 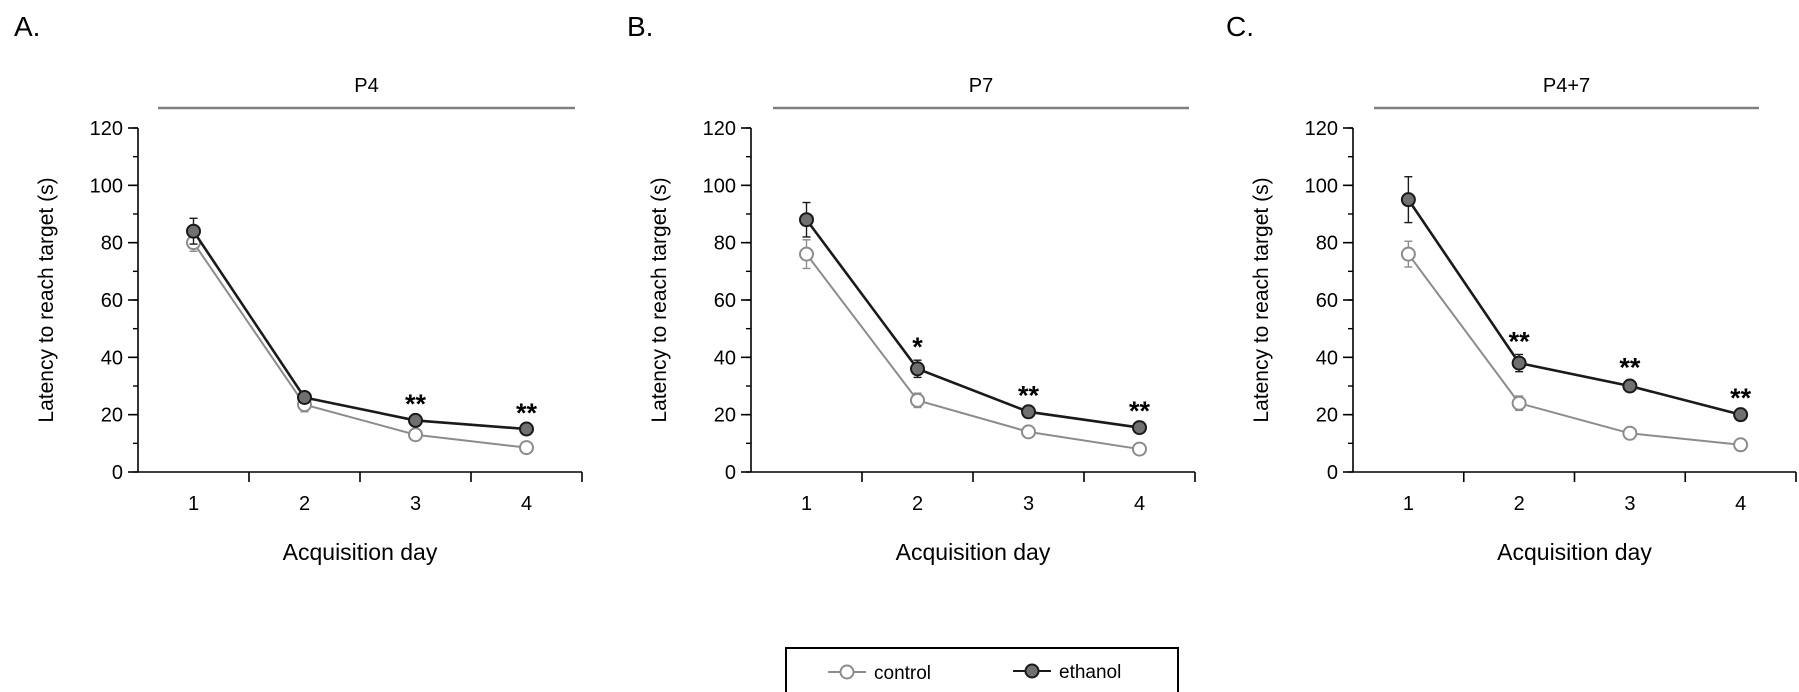 I want to click on group-label: P7, so click(x=981, y=86).